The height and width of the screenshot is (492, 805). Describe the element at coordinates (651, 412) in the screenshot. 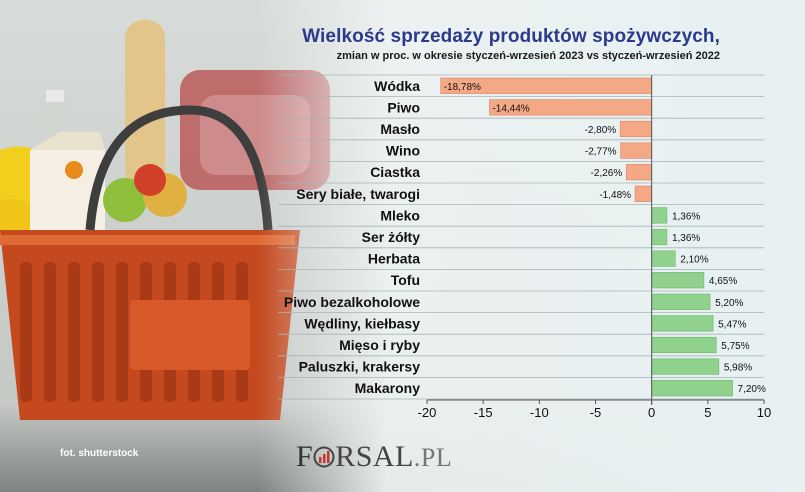

I see `x-tick-label: 0` at that location.